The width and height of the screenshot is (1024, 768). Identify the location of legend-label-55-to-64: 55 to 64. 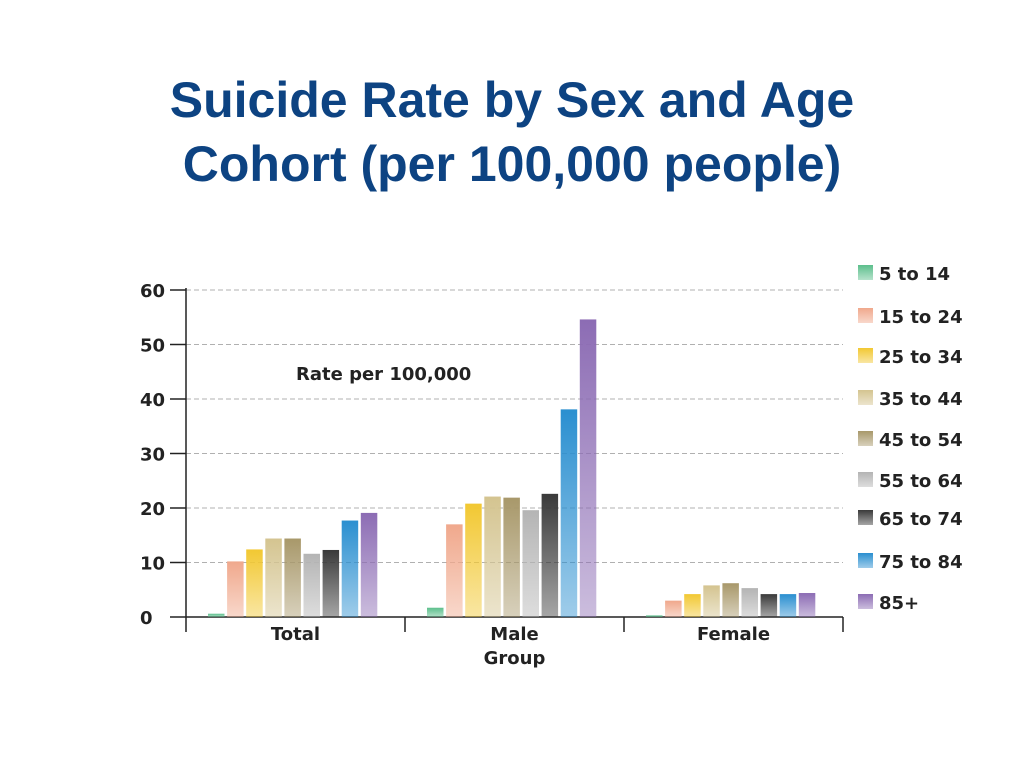
(921, 481).